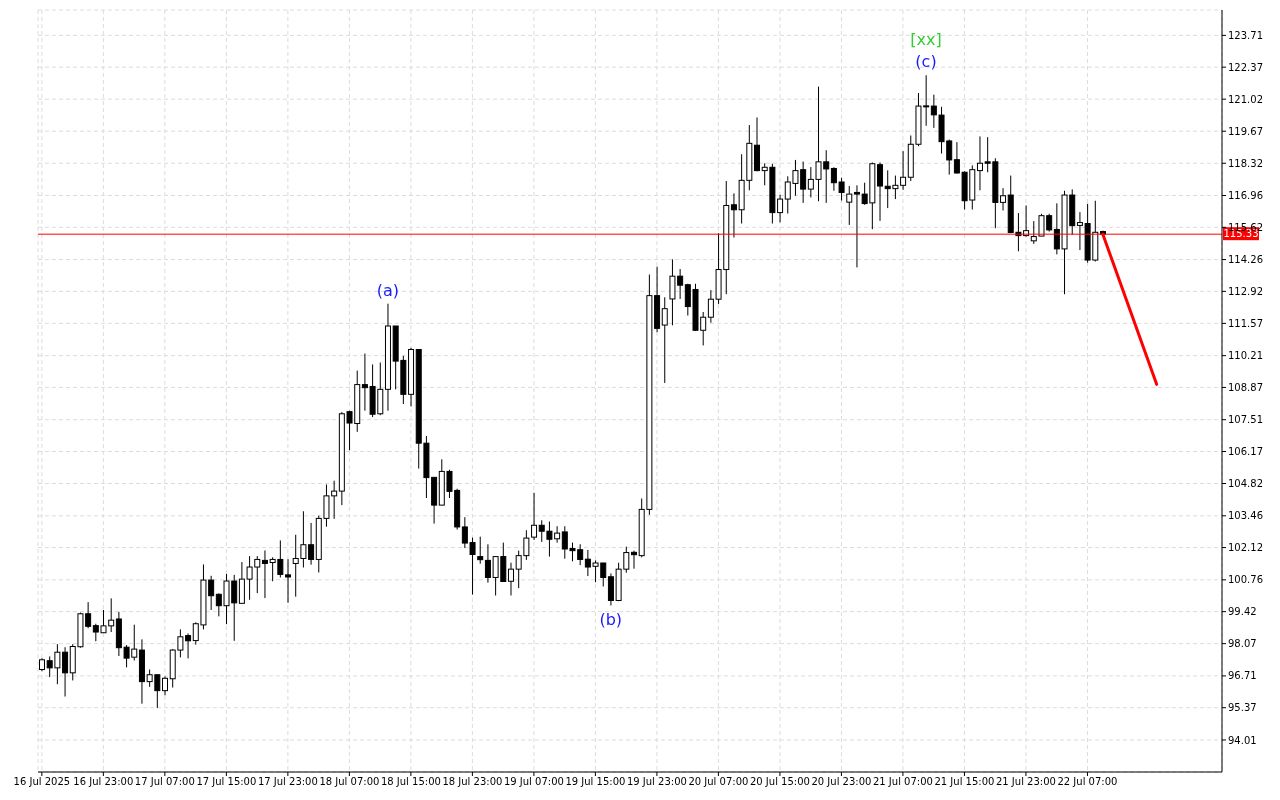 This screenshot has width=1280, height=800. I want to click on y-tick-label: 96.71, so click(1242, 676).